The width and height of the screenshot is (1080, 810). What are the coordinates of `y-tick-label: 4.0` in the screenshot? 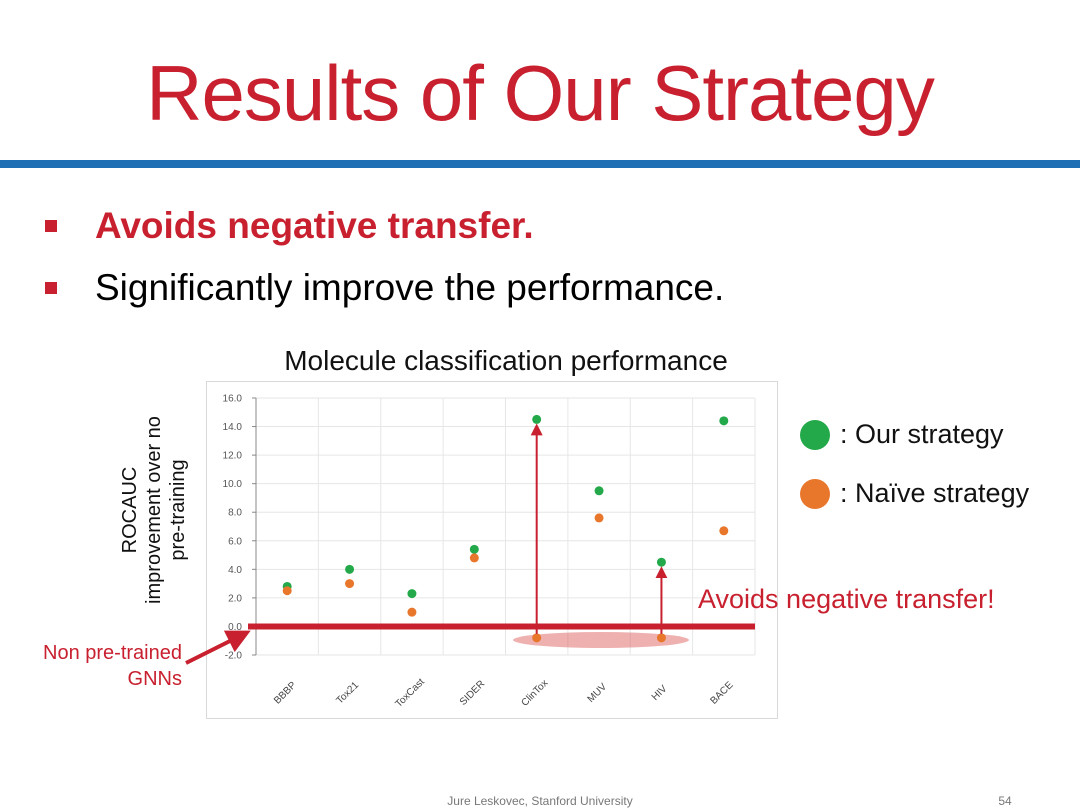 It's located at (235, 570).